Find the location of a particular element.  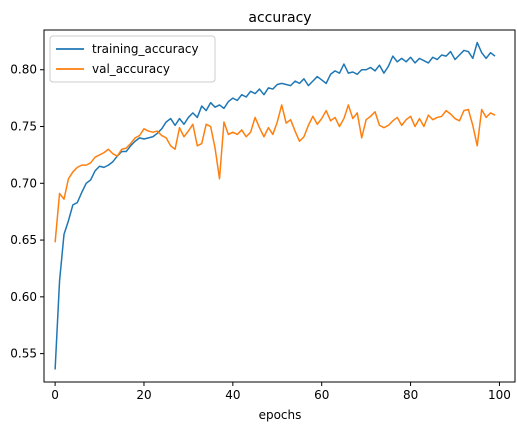

legend-box is located at coordinates (132, 59).